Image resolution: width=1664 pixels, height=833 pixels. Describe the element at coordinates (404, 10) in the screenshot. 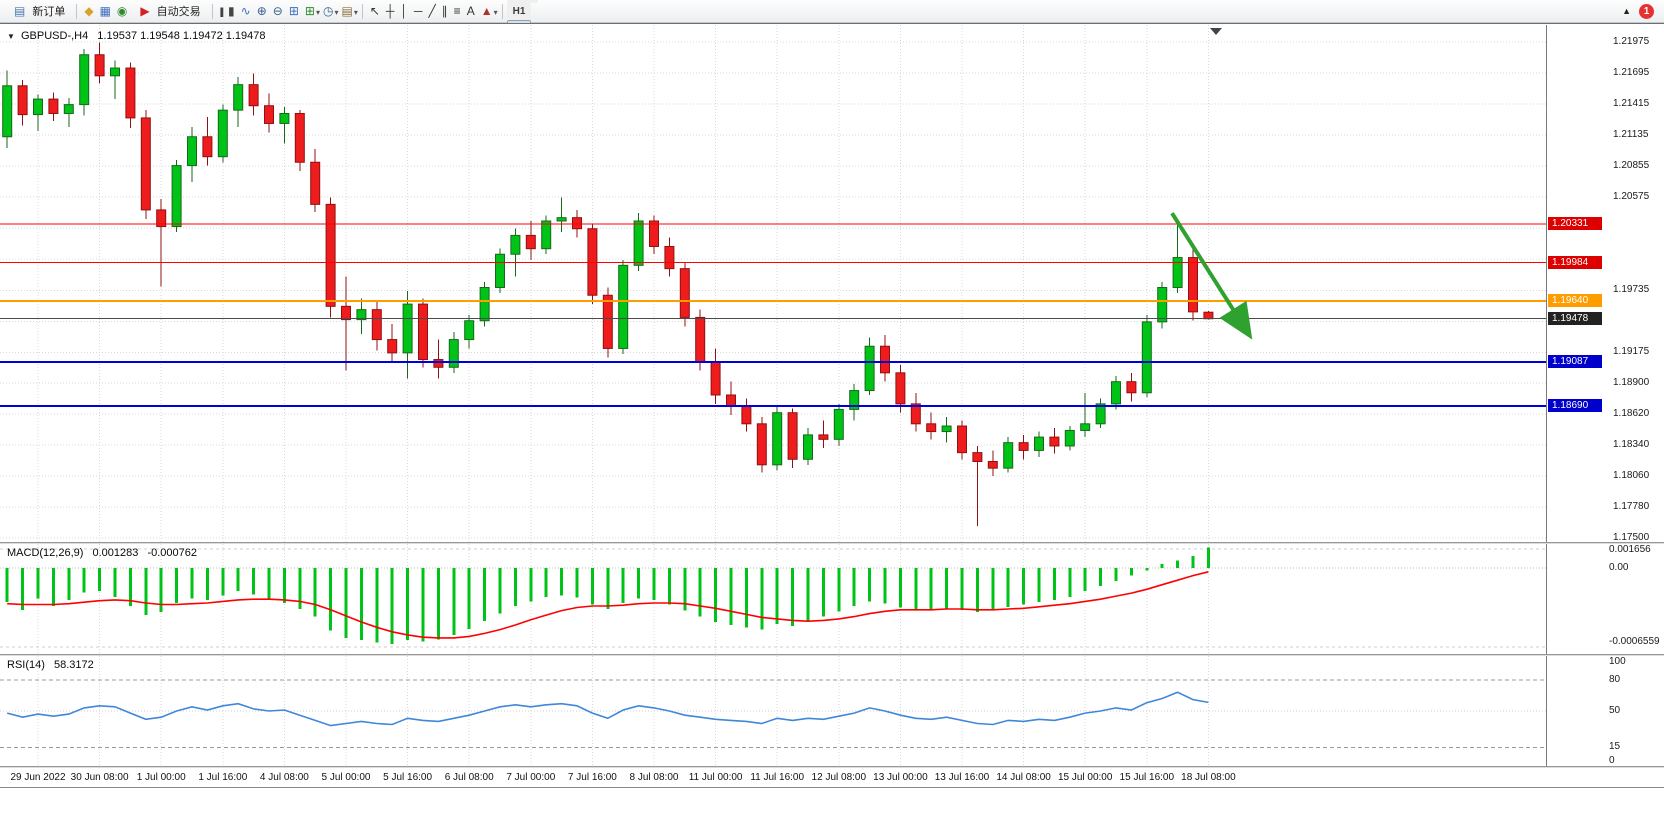

I see `vertical-line-icon: │` at that location.